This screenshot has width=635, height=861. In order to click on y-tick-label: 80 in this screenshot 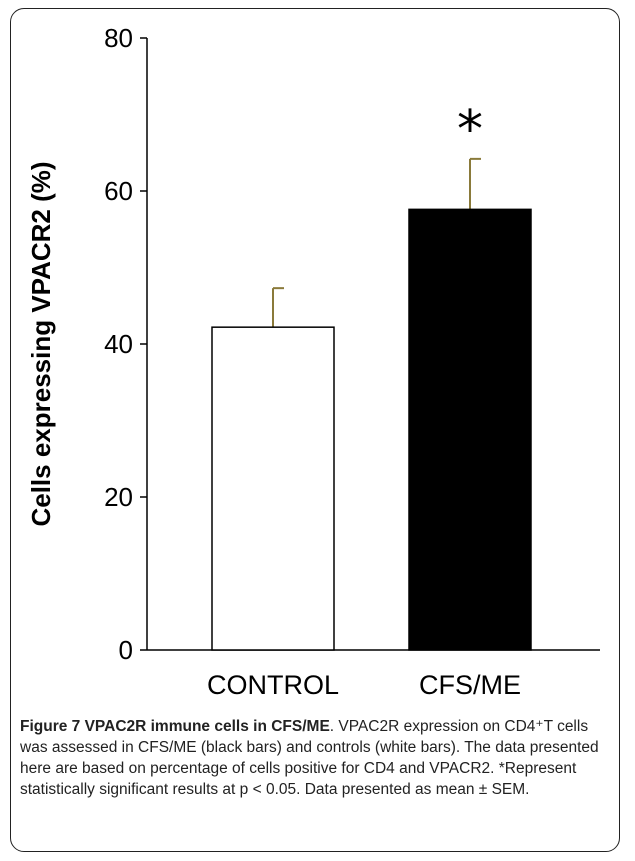, I will do `click(118, 38)`.